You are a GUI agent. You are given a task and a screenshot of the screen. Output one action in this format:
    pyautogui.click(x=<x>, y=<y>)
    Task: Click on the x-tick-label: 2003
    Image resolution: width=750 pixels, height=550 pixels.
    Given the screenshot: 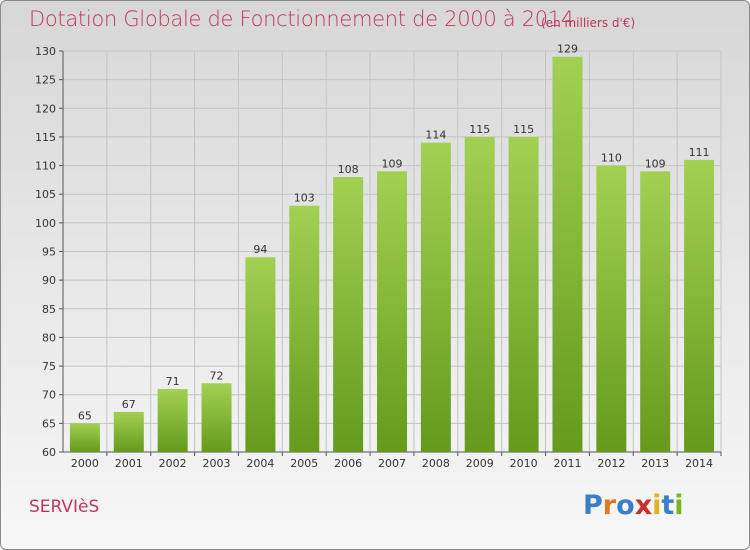 What is the action you would take?
    pyautogui.click(x=217, y=463)
    